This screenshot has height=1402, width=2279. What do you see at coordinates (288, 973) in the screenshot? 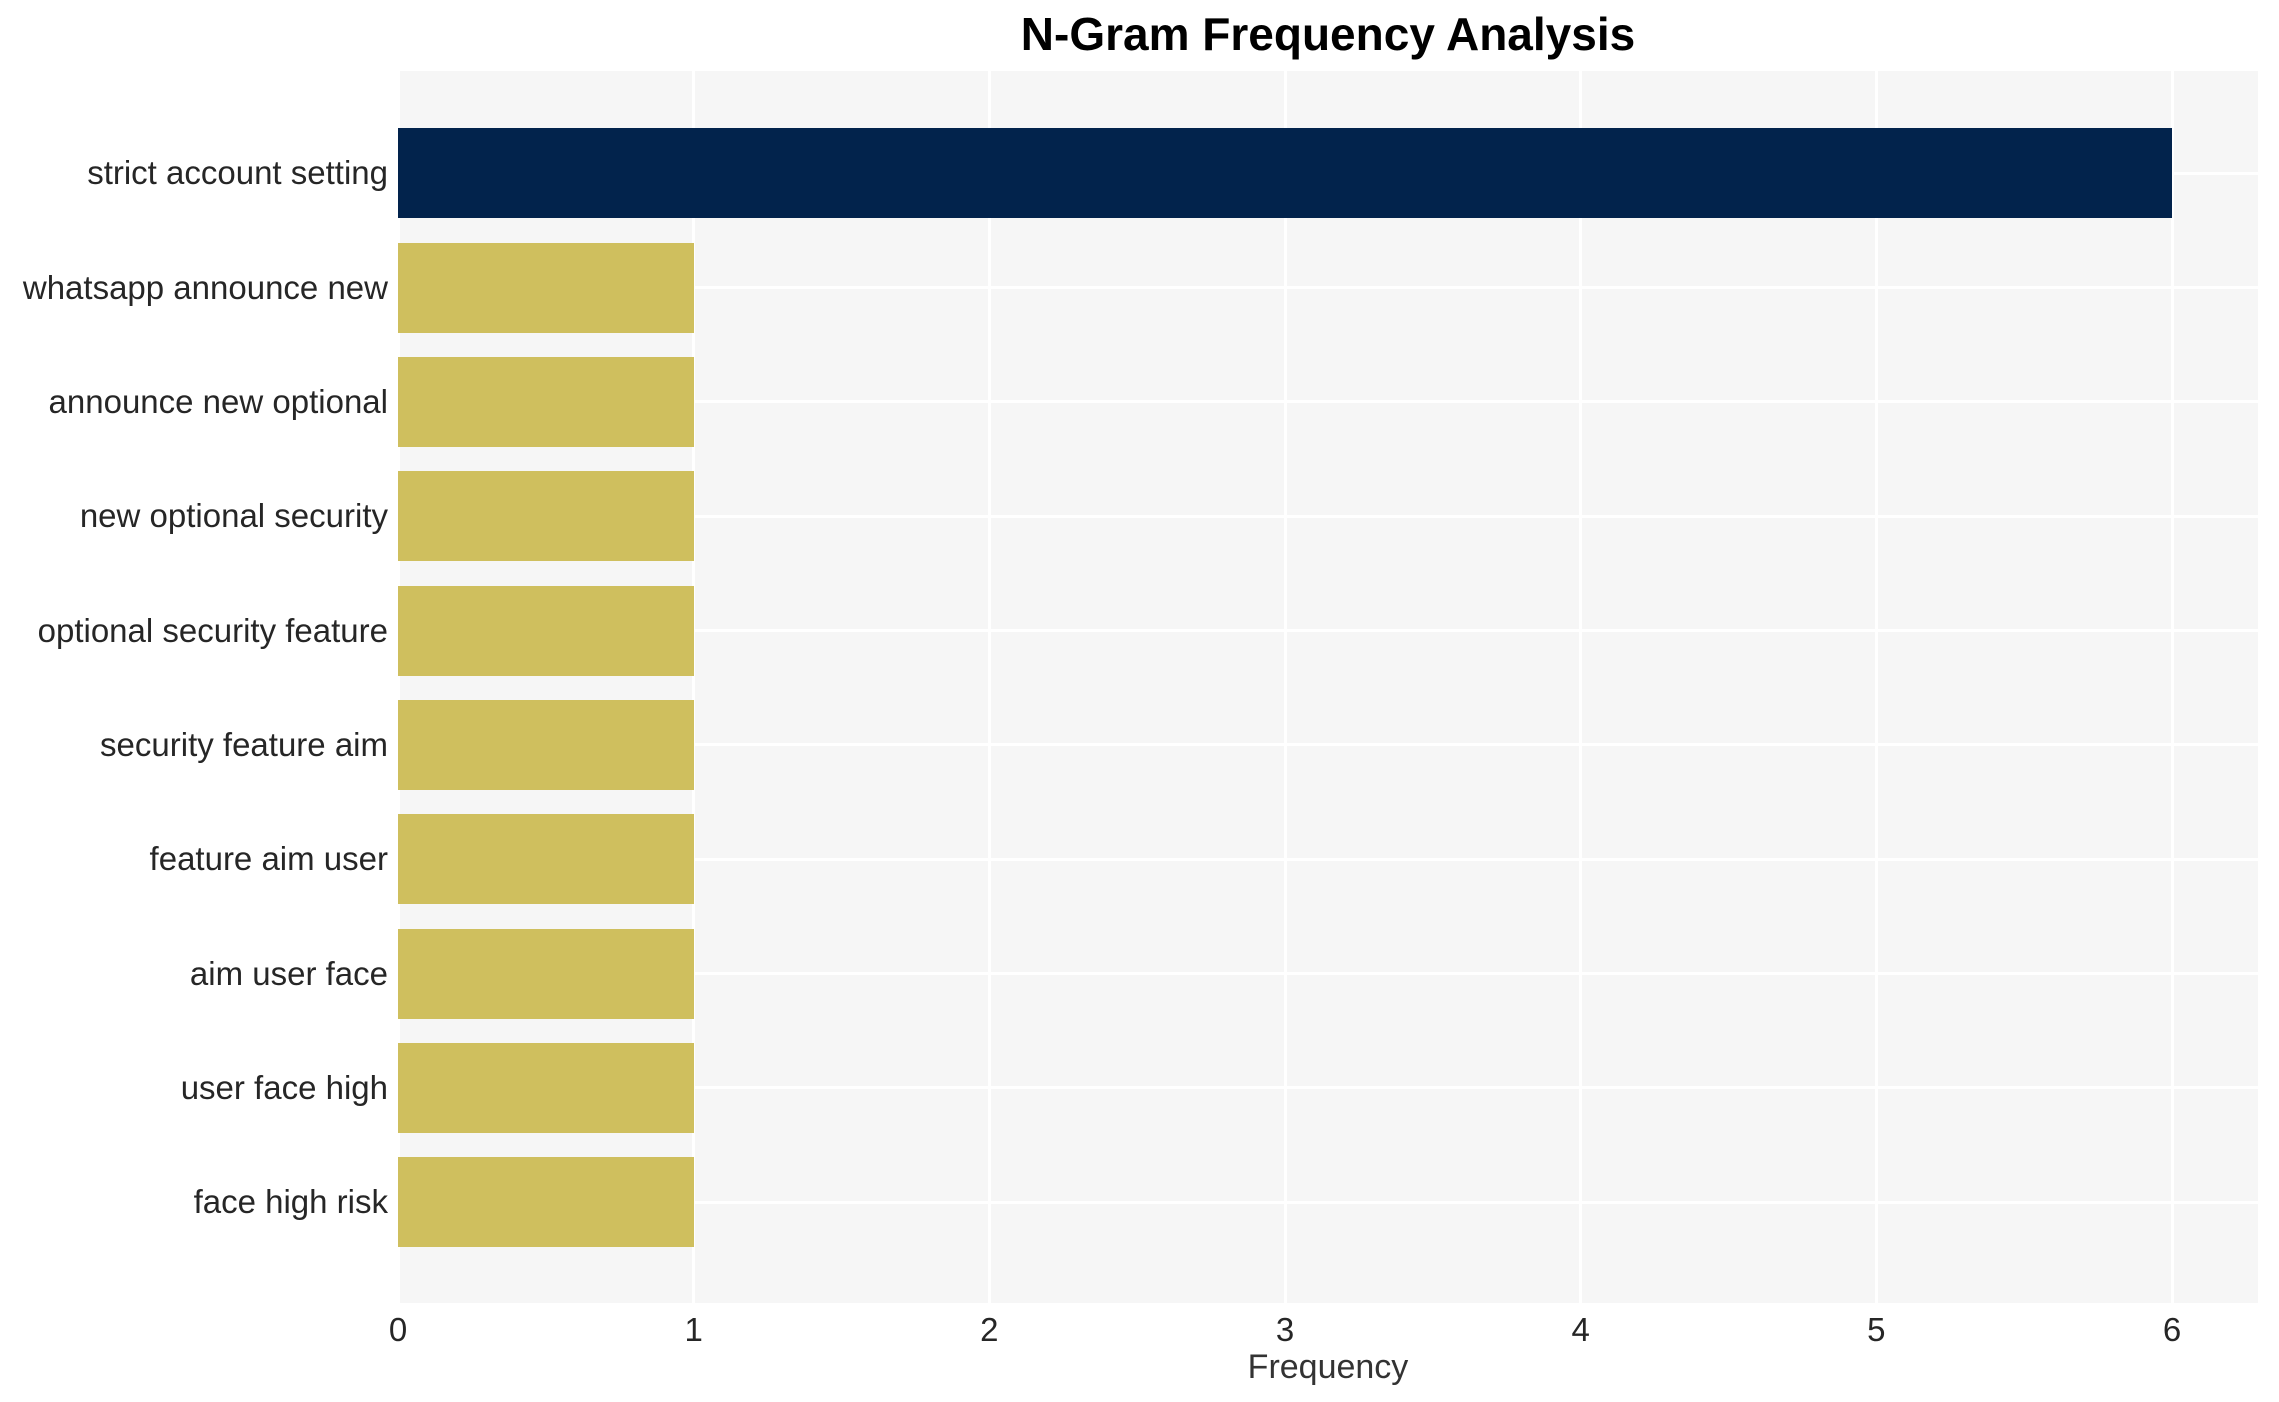
I see `y-tick-label: aim user face` at bounding box center [288, 973].